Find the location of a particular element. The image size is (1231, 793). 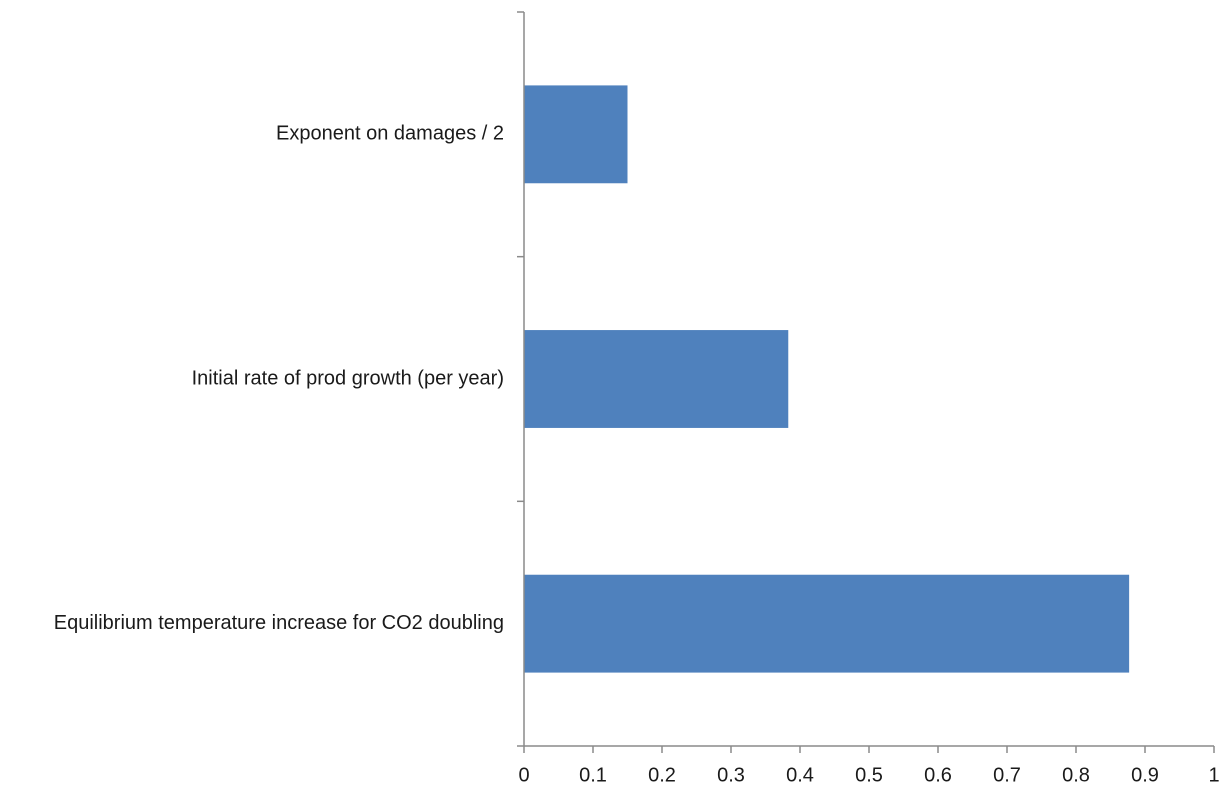

x-axis-ticks: 0 0.1 0.2 0.3 0.4 0.5 0.6 0.7 0.8 0.9 1 is located at coordinates (869, 766).